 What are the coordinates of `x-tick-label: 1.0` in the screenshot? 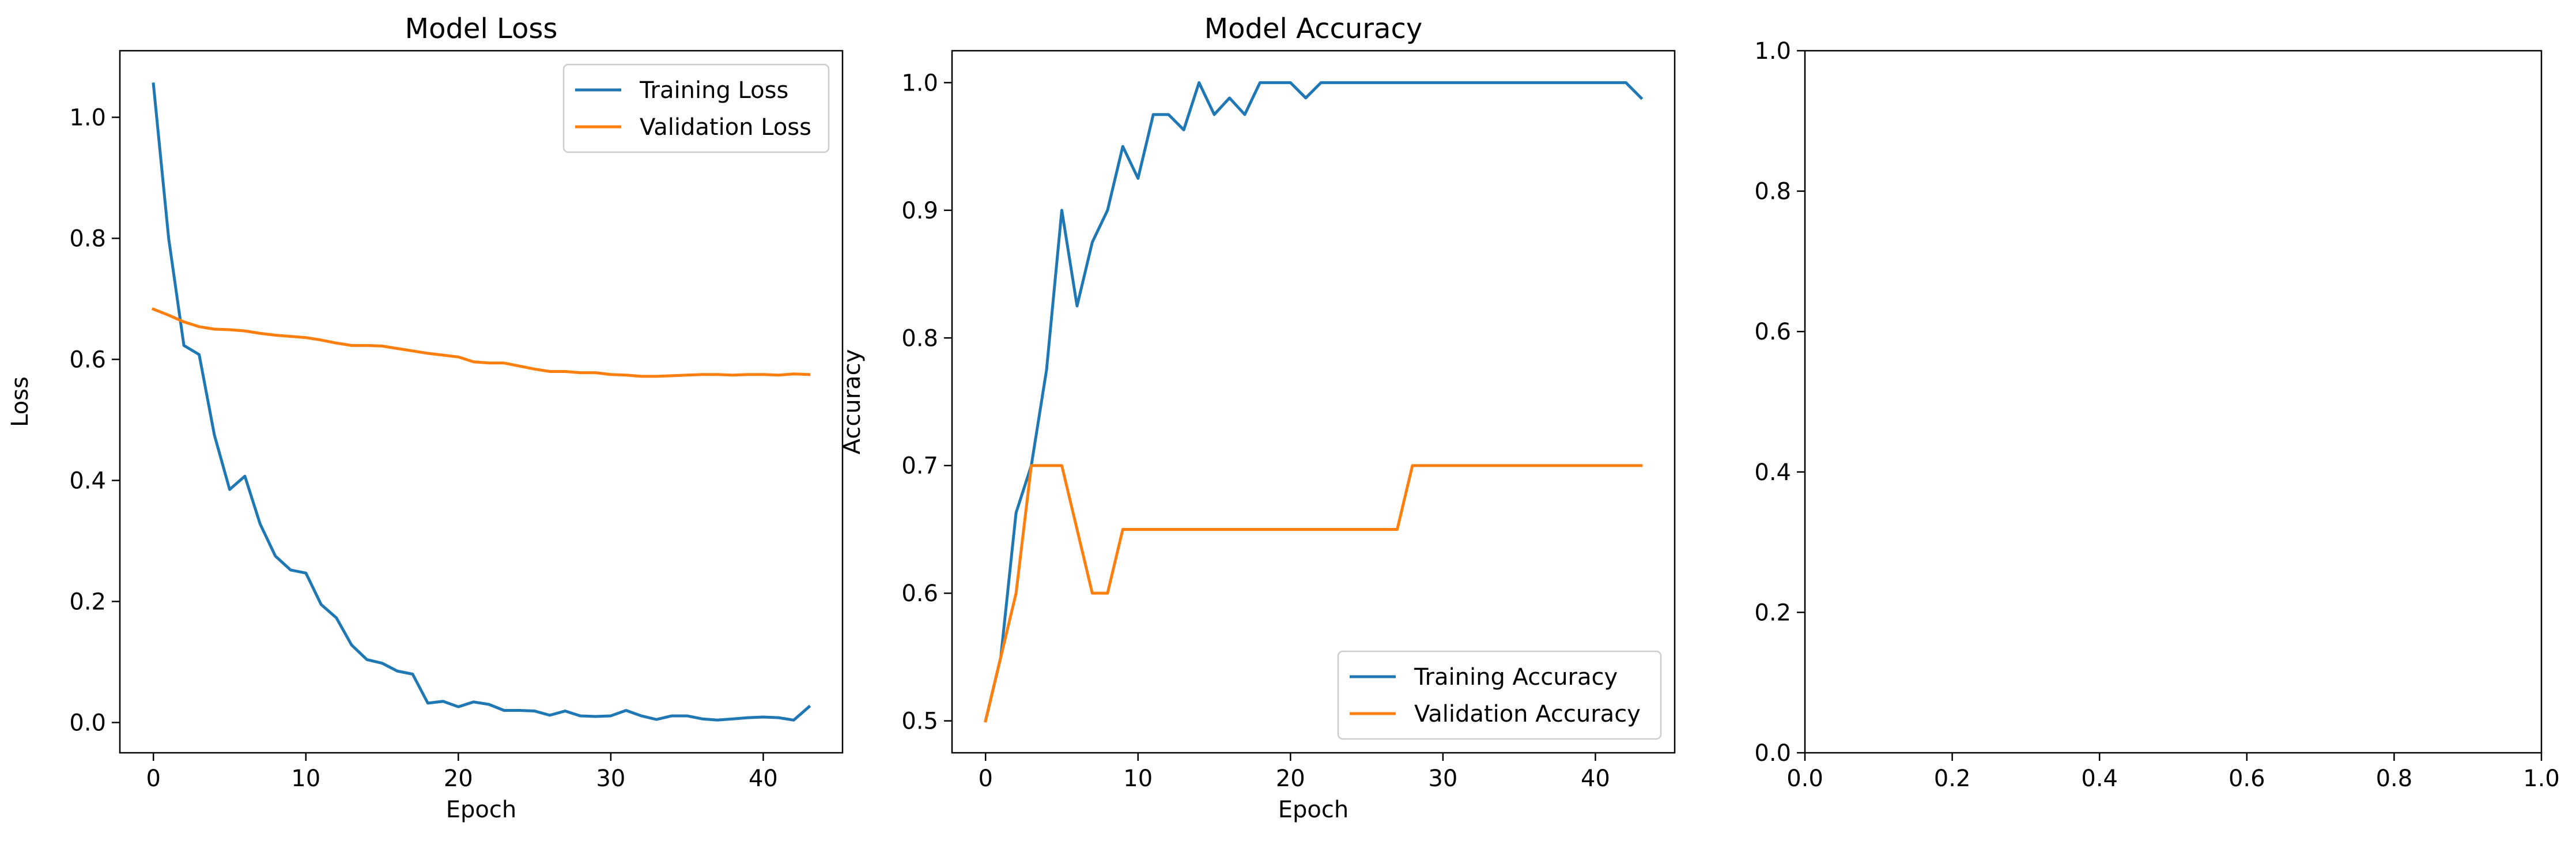 It's located at (2541, 778).